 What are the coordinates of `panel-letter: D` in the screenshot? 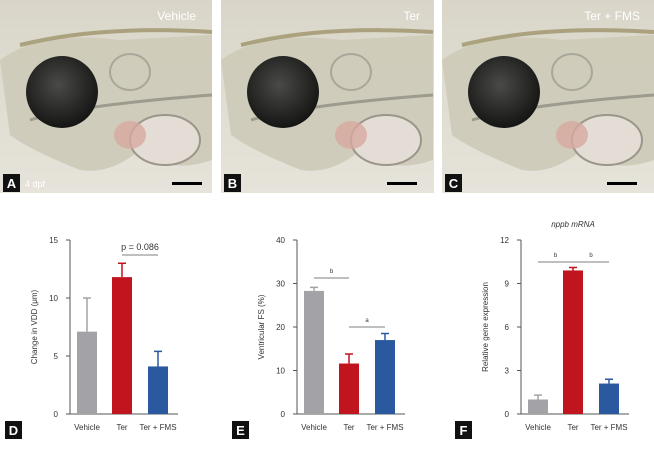 It's located at (13, 430).